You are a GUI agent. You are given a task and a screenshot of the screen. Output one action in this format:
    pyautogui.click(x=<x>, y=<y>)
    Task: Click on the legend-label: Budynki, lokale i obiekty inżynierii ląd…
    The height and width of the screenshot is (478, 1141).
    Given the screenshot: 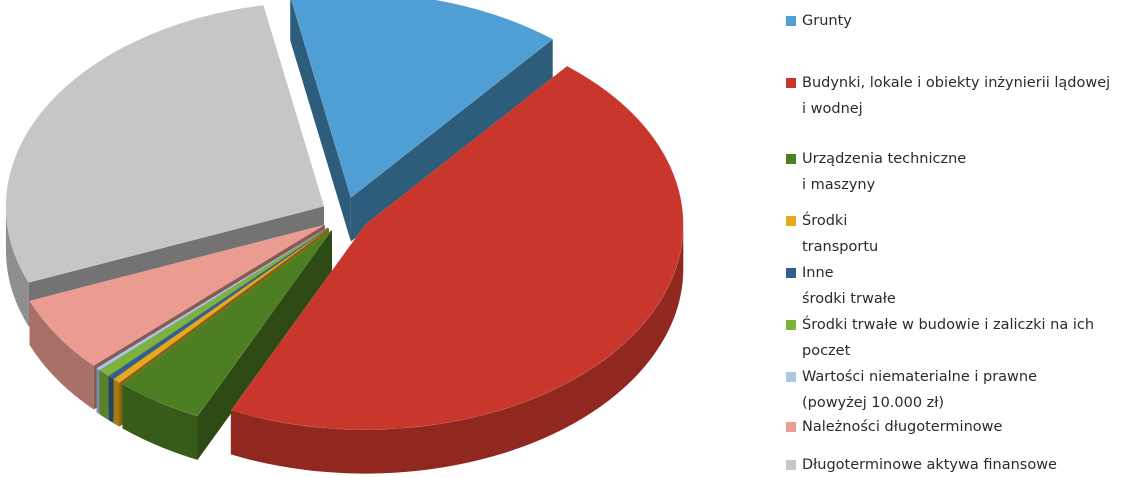 What is the action you would take?
    pyautogui.click(x=956, y=96)
    